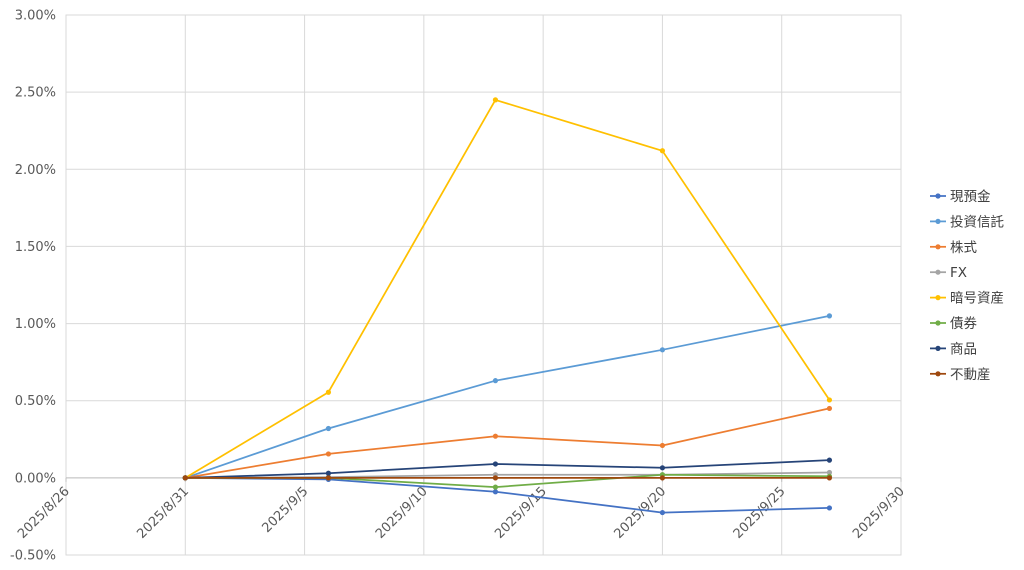 The width and height of the screenshot is (1024, 570). I want to click on legend-label: 投資信託, so click(977, 222).